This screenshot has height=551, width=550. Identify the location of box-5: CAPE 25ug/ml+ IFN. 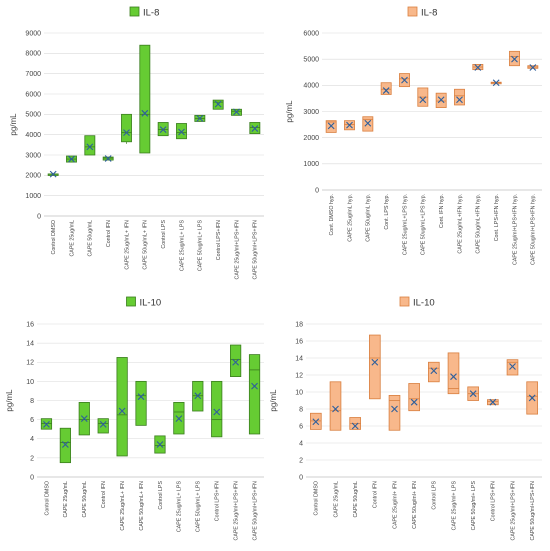
(394, 461).